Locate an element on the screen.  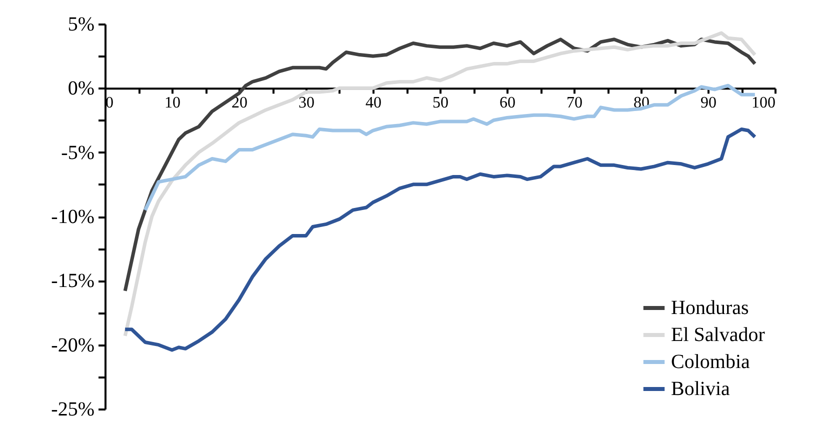
y-tick-label: -10% is located at coordinates (72, 217).